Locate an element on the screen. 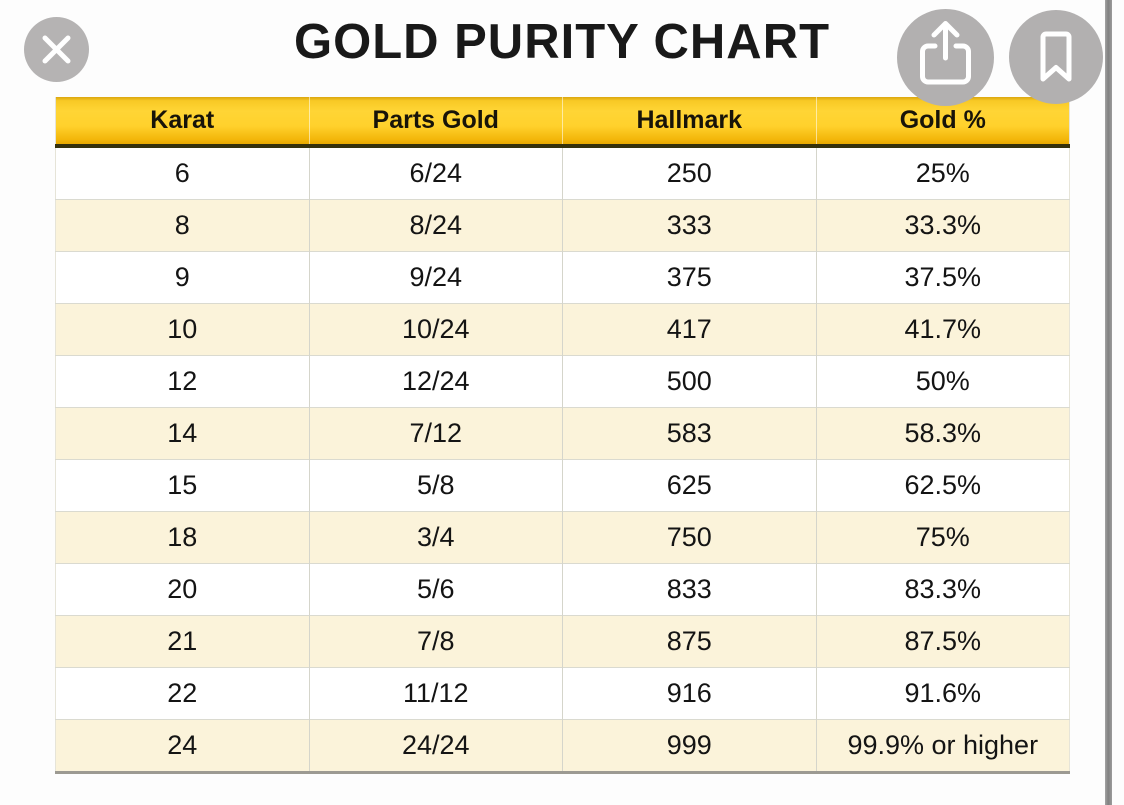 The image size is (1124, 805). table-cell: 62.5% is located at coordinates (942, 485).